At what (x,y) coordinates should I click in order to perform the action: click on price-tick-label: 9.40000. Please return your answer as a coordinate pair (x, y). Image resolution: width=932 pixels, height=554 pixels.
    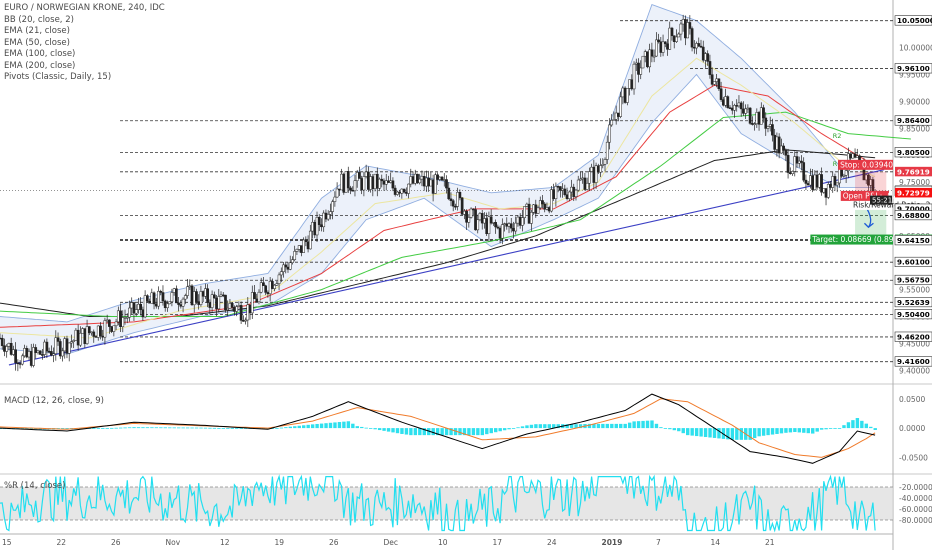
    Looking at the image, I should click on (914, 370).